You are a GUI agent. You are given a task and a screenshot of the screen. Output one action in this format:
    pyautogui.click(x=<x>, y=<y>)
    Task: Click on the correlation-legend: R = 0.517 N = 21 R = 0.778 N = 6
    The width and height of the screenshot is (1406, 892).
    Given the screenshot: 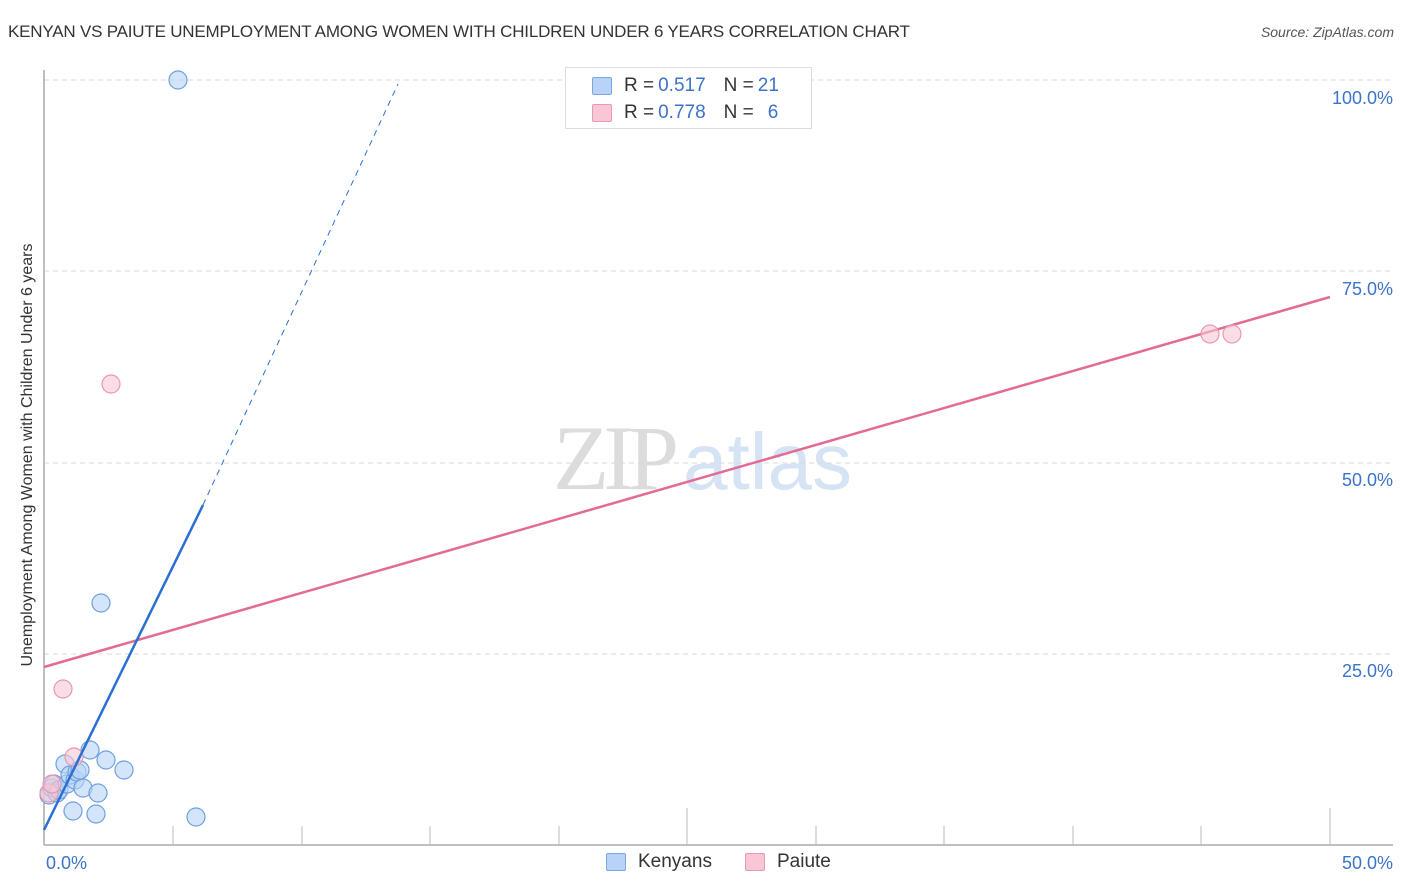 What is the action you would take?
    pyautogui.click(x=688, y=98)
    